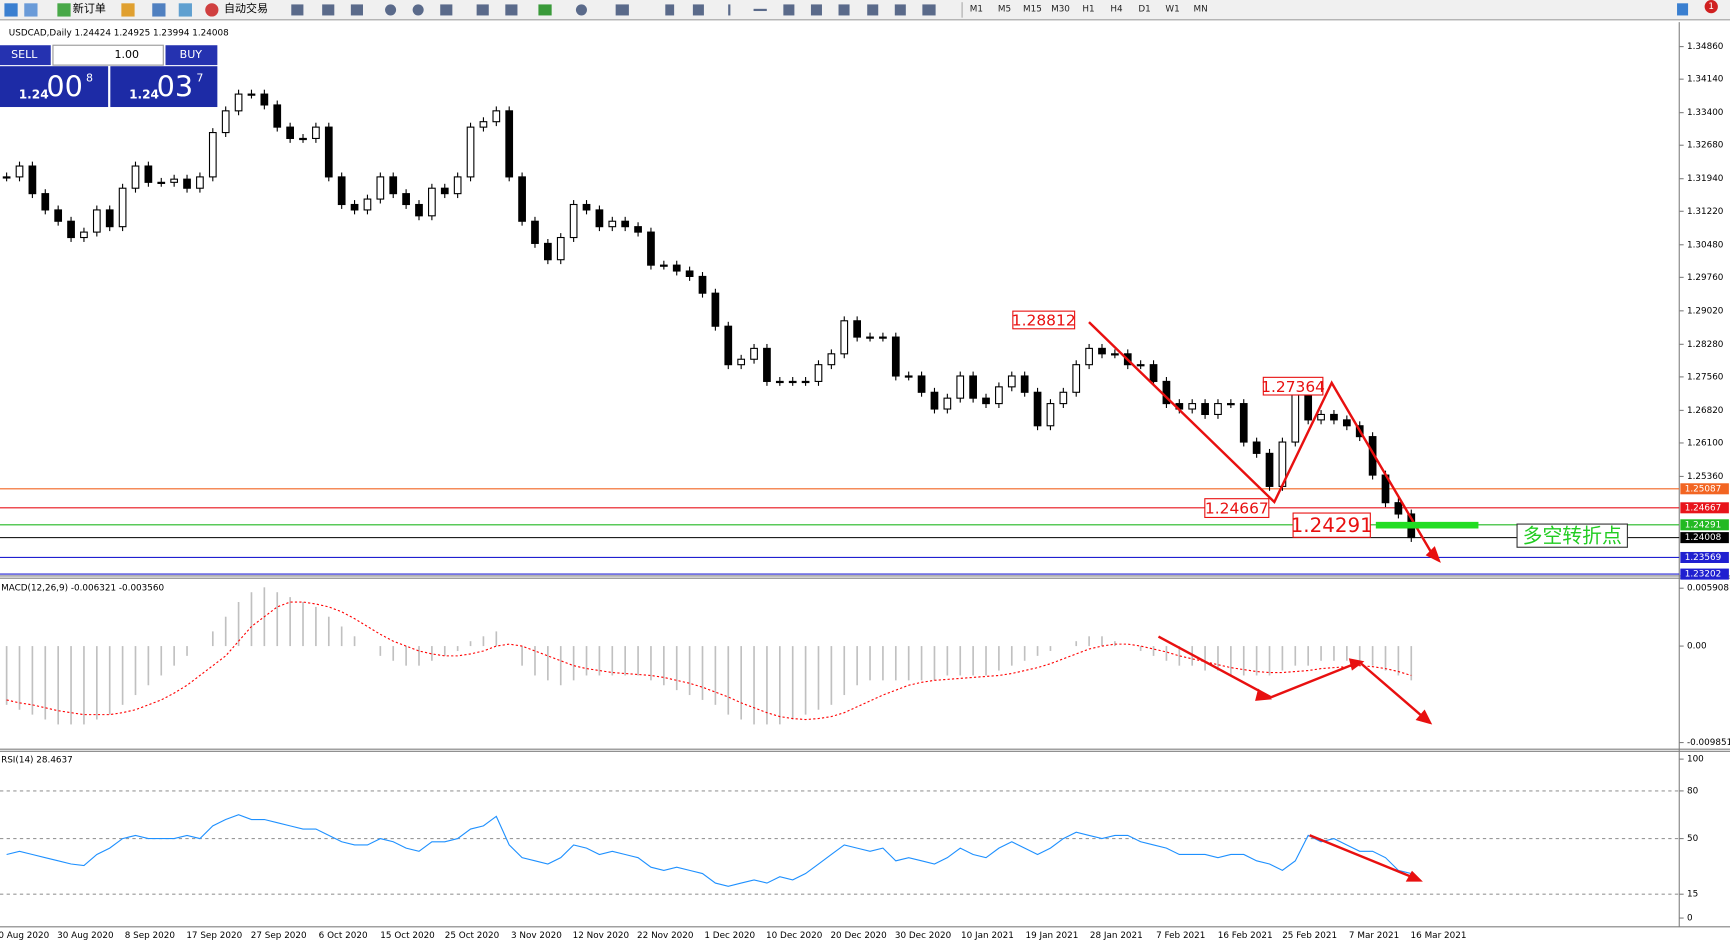 The height and width of the screenshot is (944, 1730). I want to click on timeframe-button: MN, so click(1201, 9).